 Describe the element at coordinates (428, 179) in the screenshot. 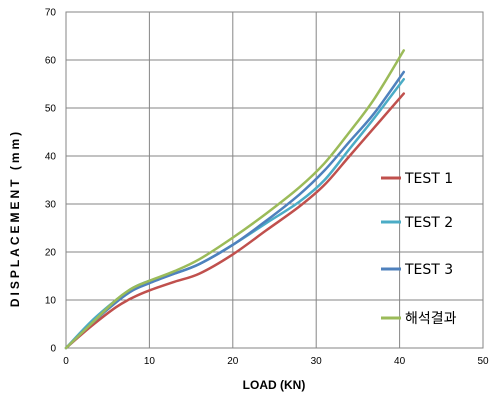

I see `legend-label: TEST 1` at that location.